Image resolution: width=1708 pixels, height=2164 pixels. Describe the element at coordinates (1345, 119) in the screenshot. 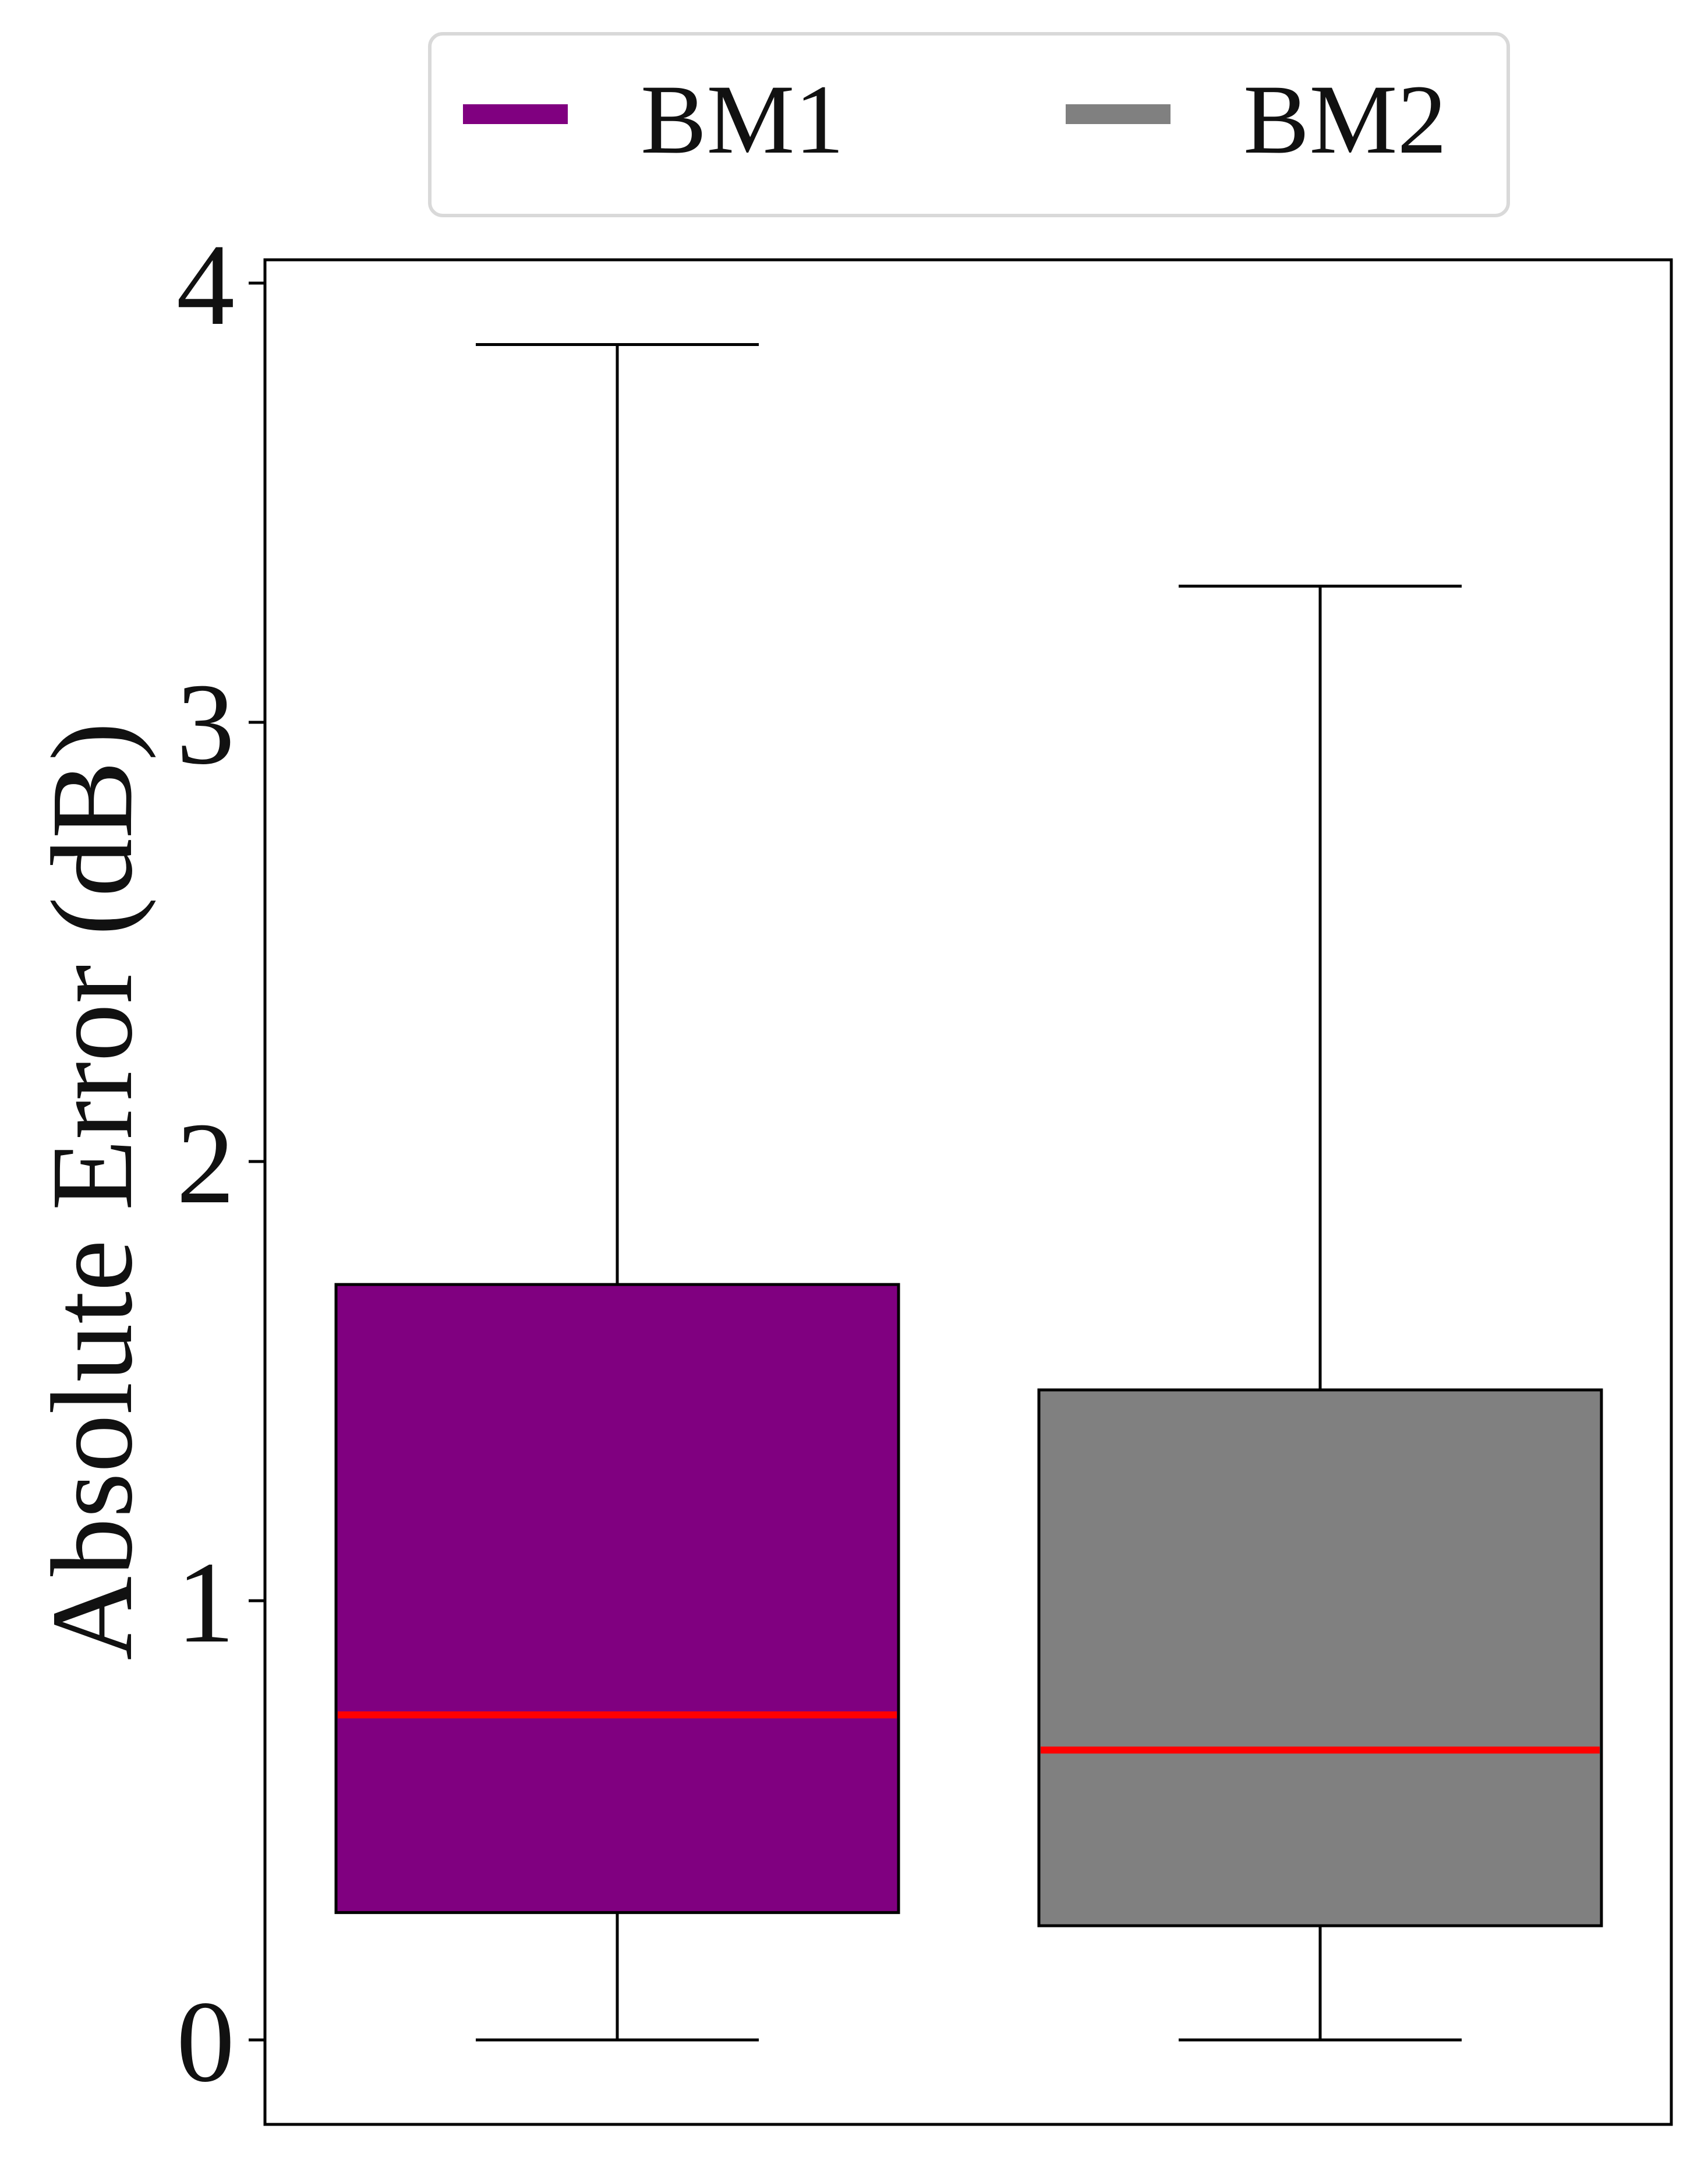

I see `legend-label-bm2: BM2` at that location.